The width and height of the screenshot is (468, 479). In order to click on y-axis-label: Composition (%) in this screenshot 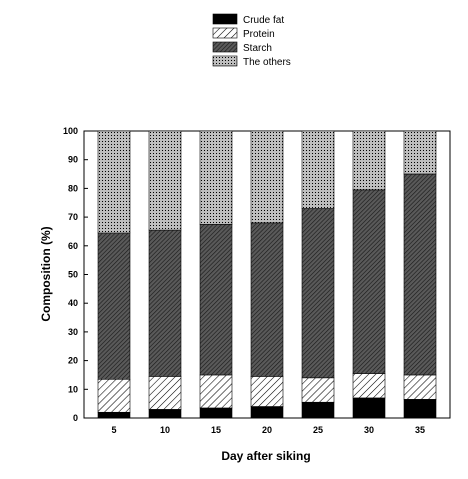, I will do `click(46, 273)`.